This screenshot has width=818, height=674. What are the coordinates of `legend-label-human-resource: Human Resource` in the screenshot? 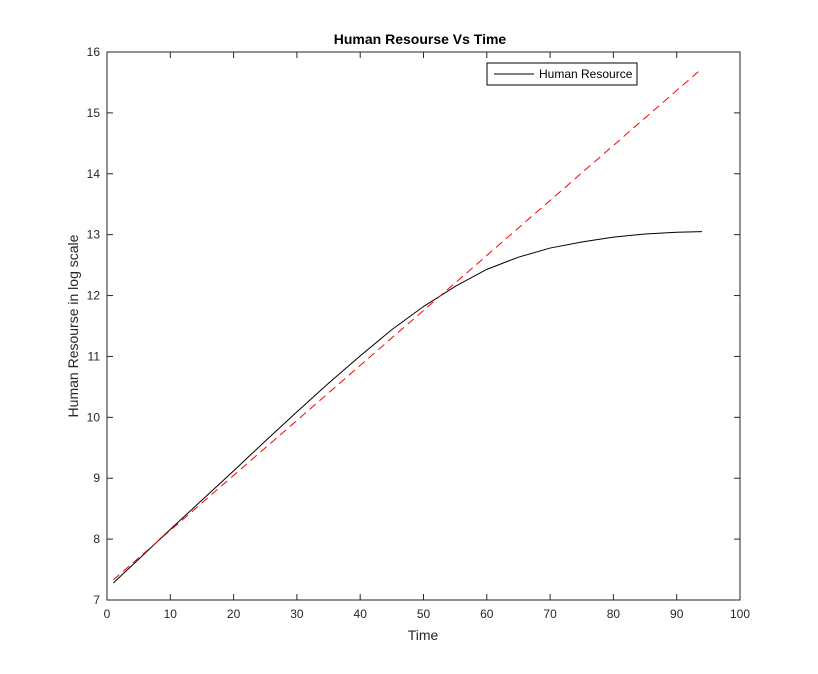 It's located at (586, 74).